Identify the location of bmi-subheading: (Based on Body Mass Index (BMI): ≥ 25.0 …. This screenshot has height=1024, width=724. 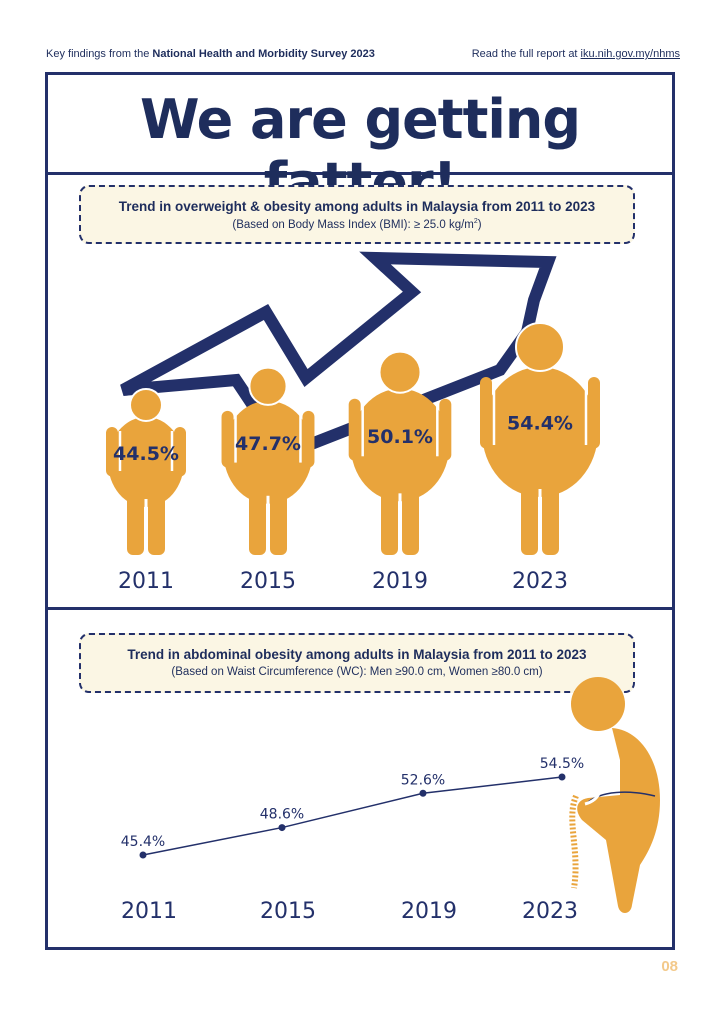
(357, 224).